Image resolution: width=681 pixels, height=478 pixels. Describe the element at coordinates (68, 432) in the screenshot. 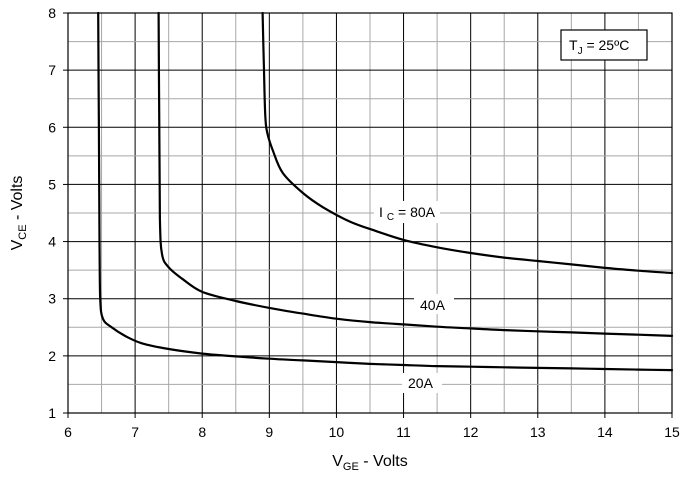

I see `x-tick-label: 6` at that location.